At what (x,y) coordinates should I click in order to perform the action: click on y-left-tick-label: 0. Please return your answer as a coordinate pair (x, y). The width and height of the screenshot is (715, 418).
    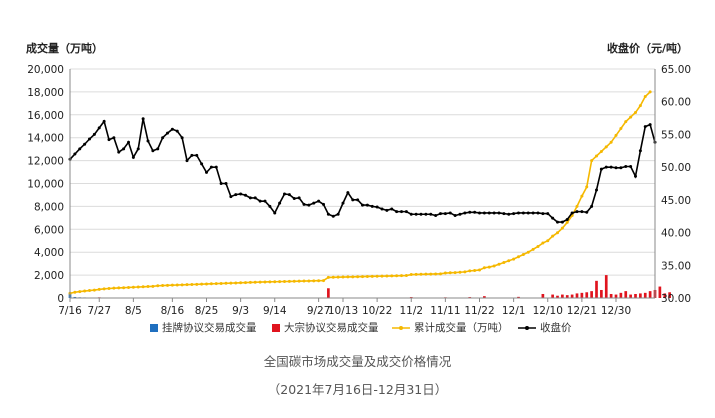
    Looking at the image, I should click on (60, 299).